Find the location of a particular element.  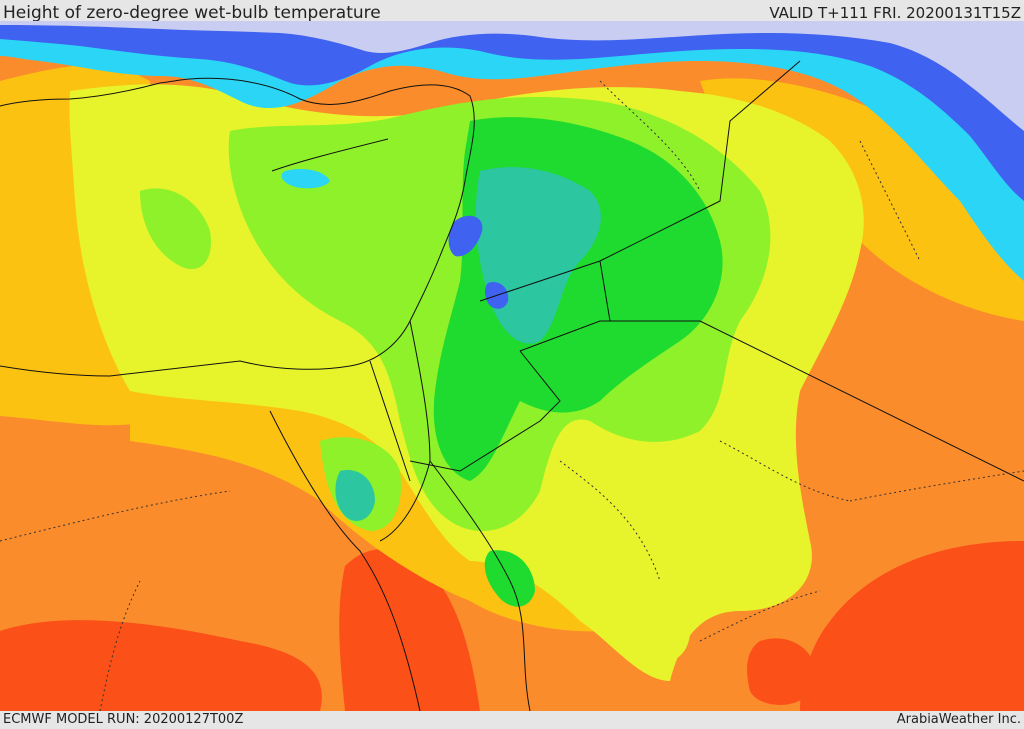

red-zone-south-center is located at coordinates (781, 671).